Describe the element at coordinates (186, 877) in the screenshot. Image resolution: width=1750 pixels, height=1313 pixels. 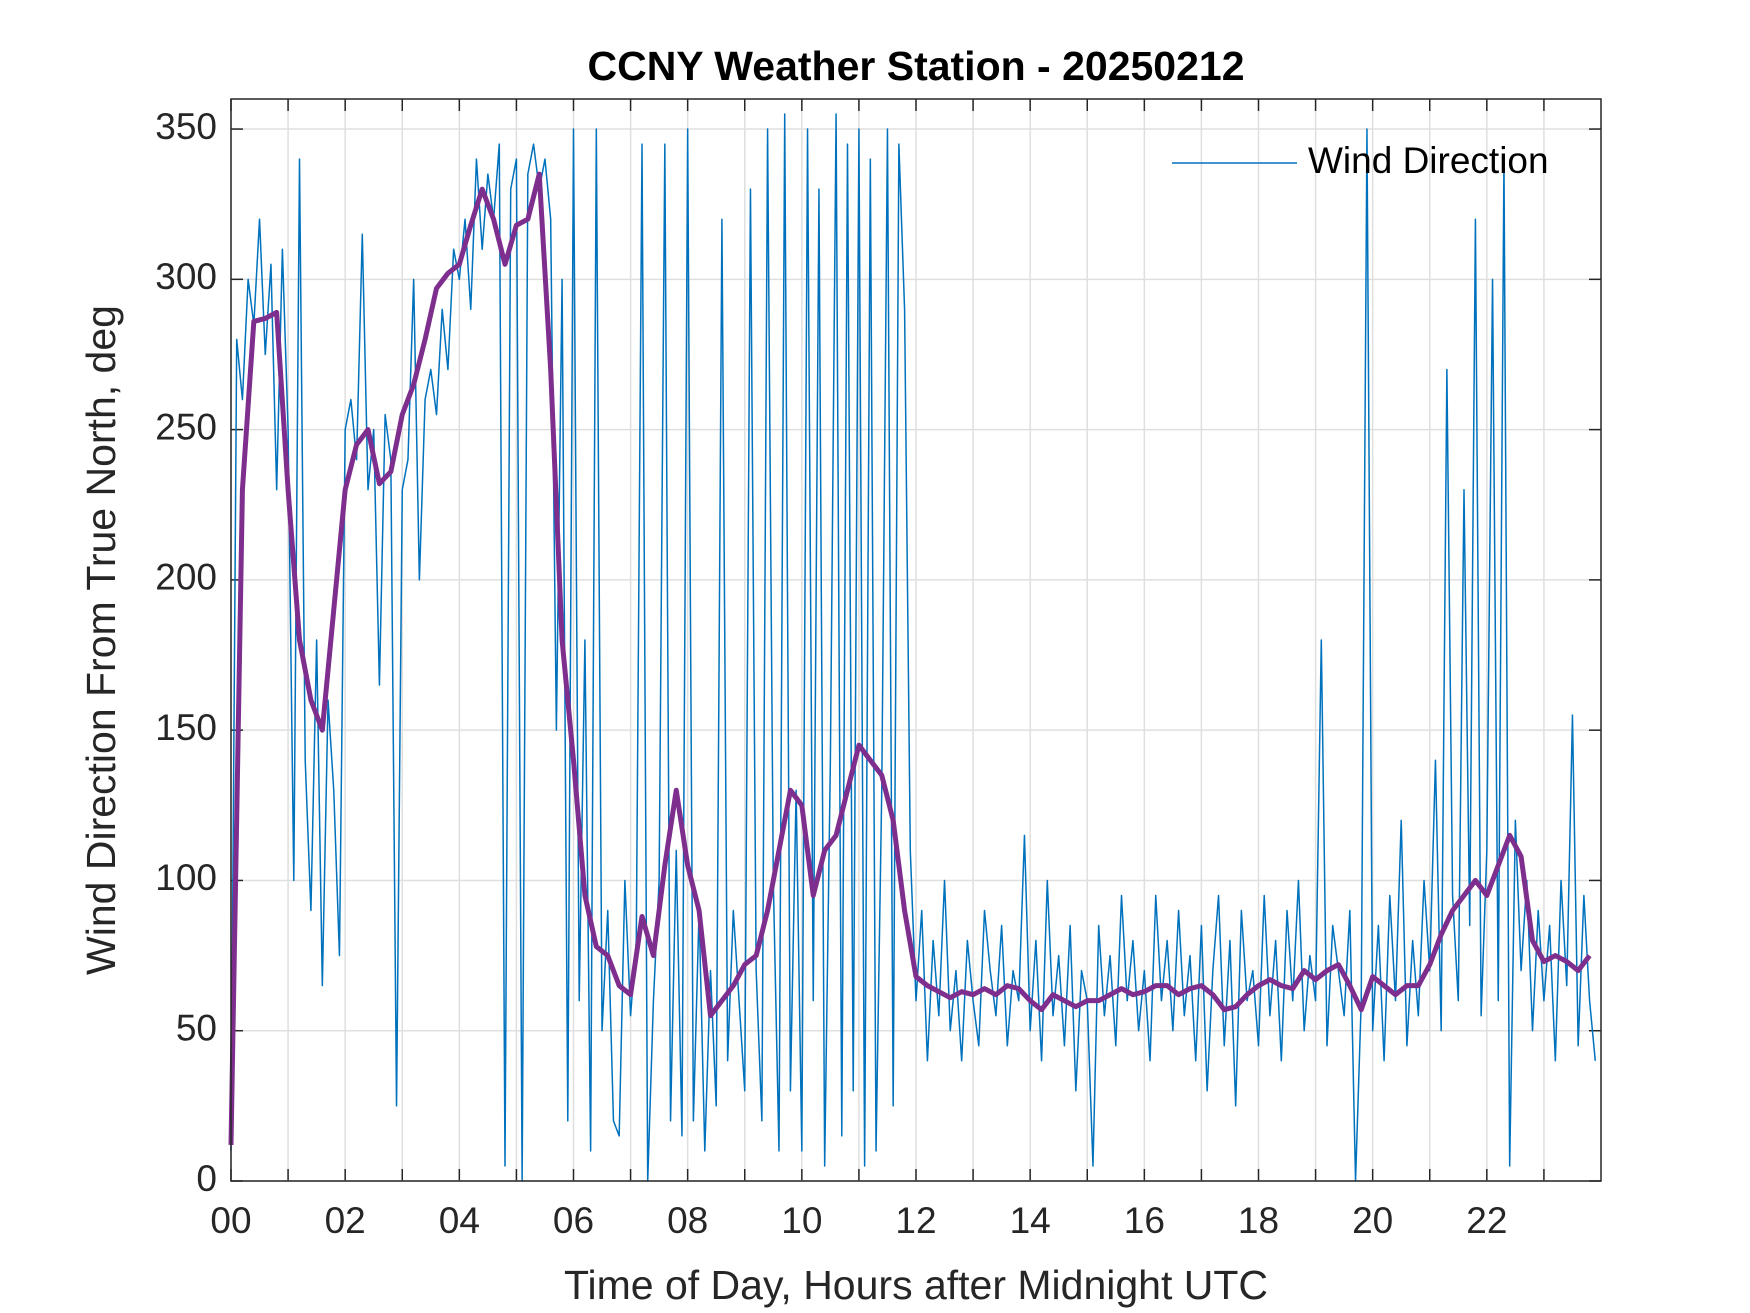
I see `y-tick-label: 100` at that location.